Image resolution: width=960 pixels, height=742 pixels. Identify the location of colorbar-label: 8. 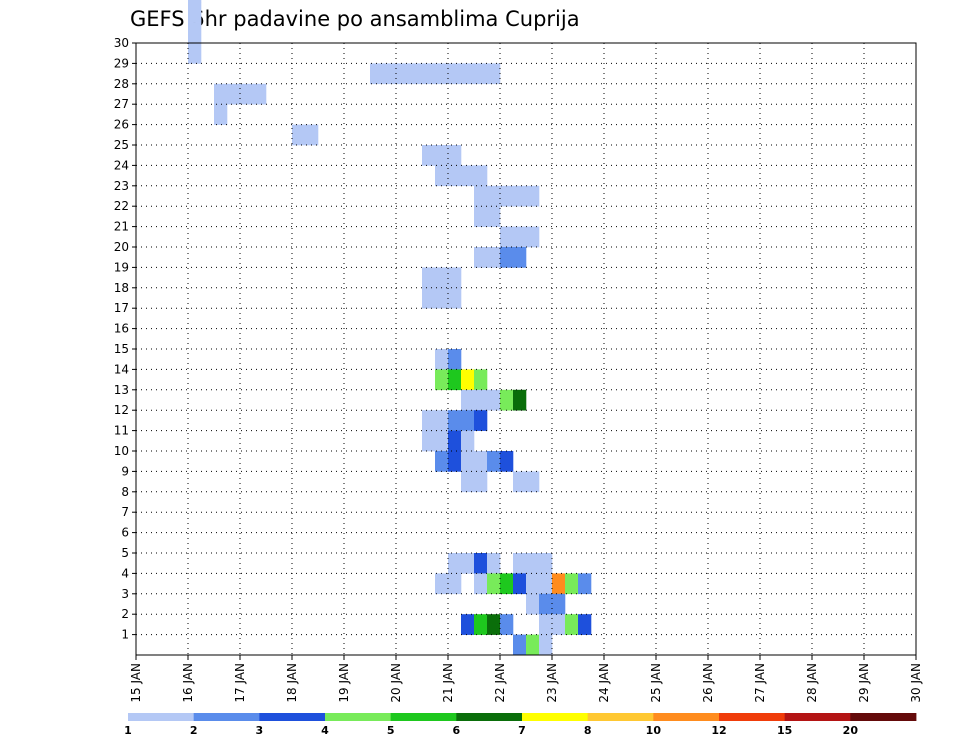
(588, 730).